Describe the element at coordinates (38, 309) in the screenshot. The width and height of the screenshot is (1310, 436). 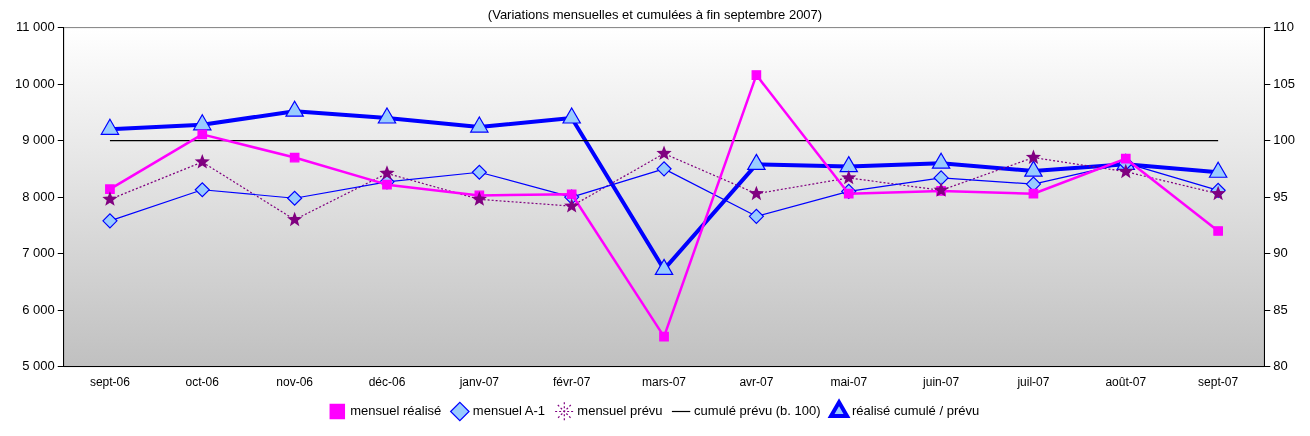
I see `y-tick-label: 6 000` at that location.